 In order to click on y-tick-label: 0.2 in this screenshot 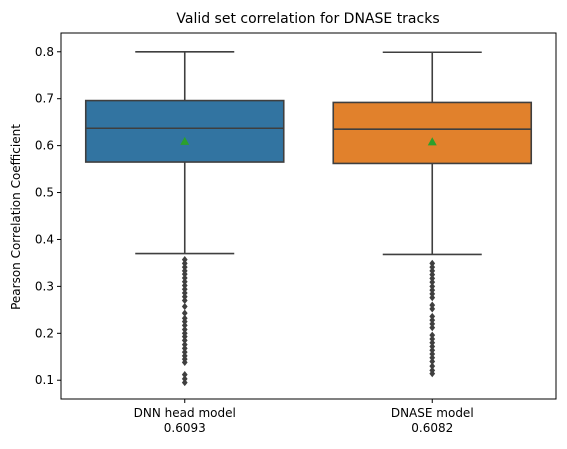, I will do `click(44, 333)`.